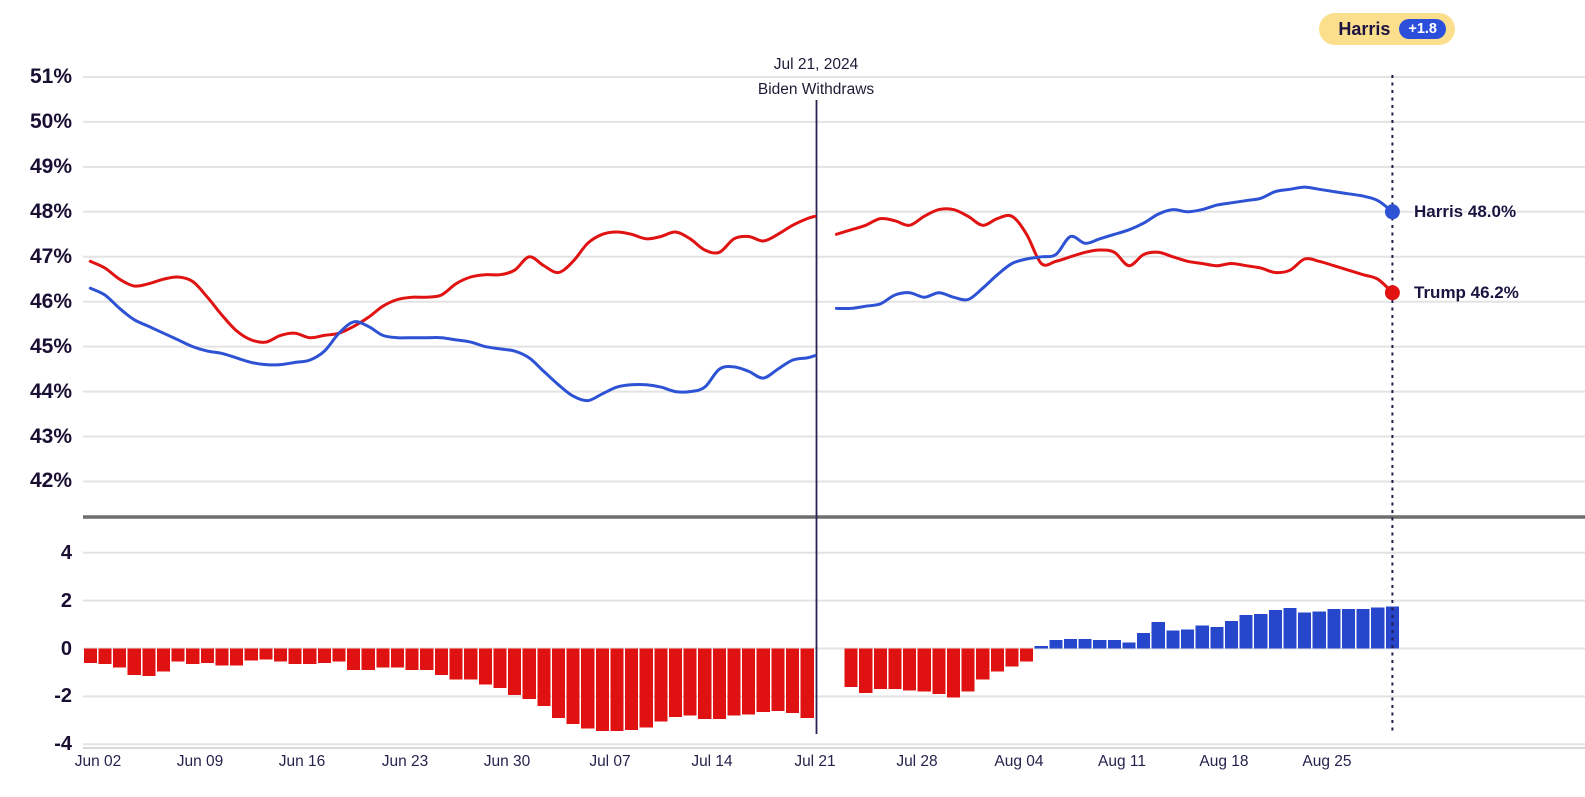 The image size is (1585, 797). Describe the element at coordinates (1019, 761) in the screenshot. I see `x-axis-tick: Aug 04` at that location.